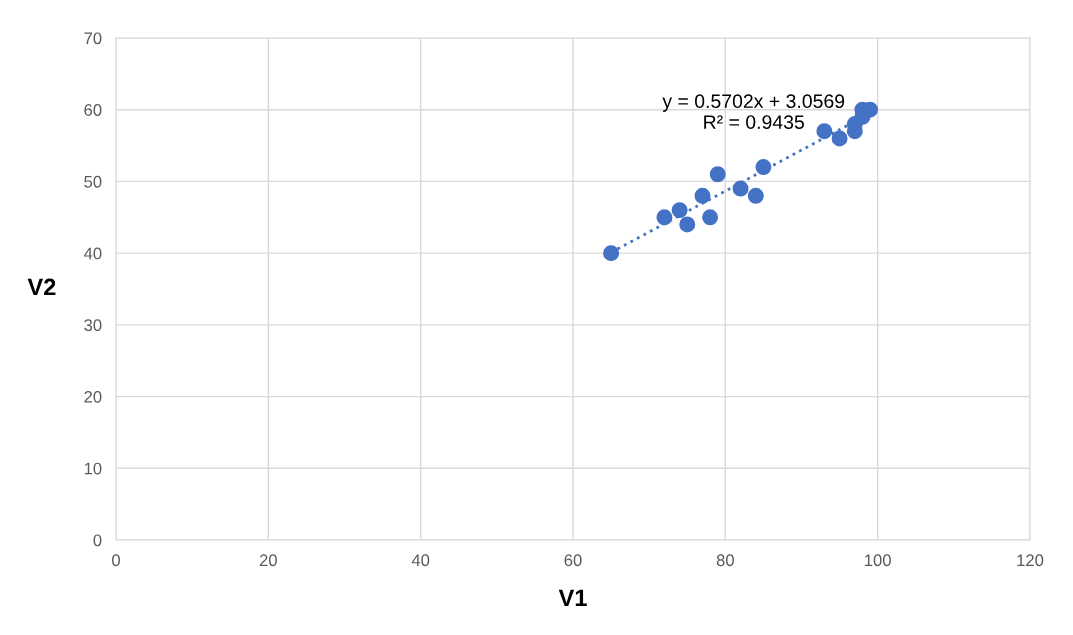 This screenshot has width=1073, height=635. Describe the element at coordinates (725, 560) in the screenshot. I see `x-tick-label: 80` at that location.